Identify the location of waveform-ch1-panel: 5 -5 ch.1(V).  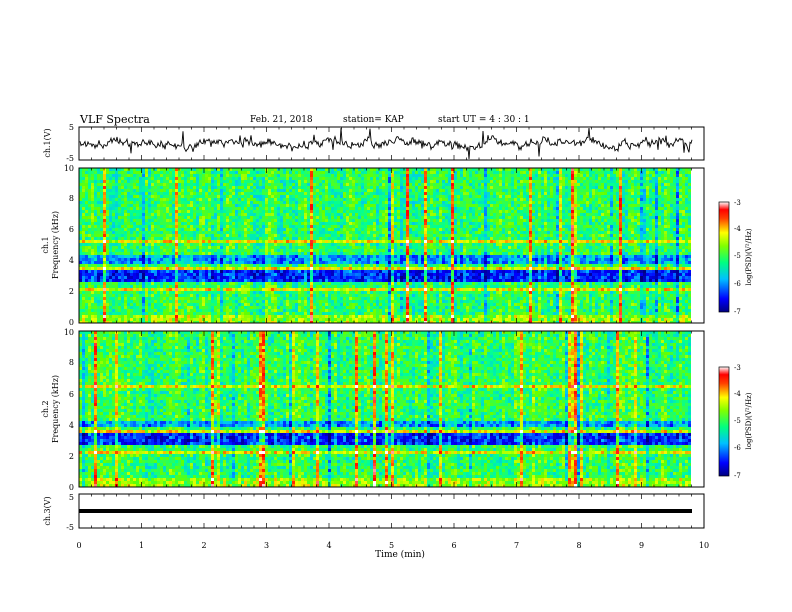
(374, 143).